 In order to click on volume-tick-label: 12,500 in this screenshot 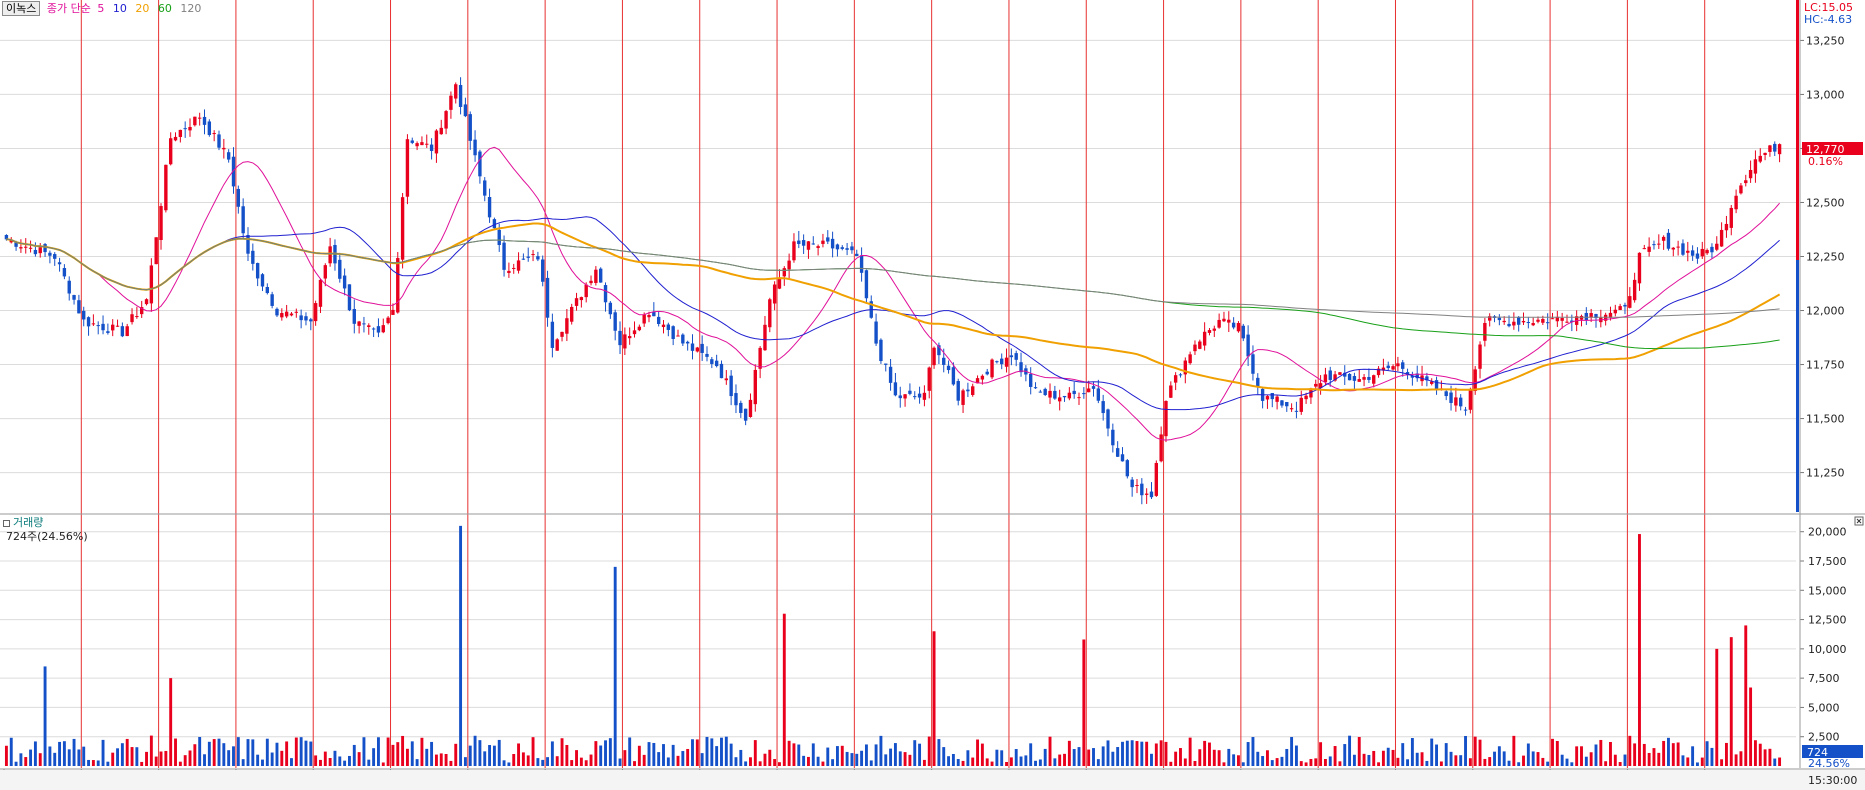, I will do `click(1827, 620)`.